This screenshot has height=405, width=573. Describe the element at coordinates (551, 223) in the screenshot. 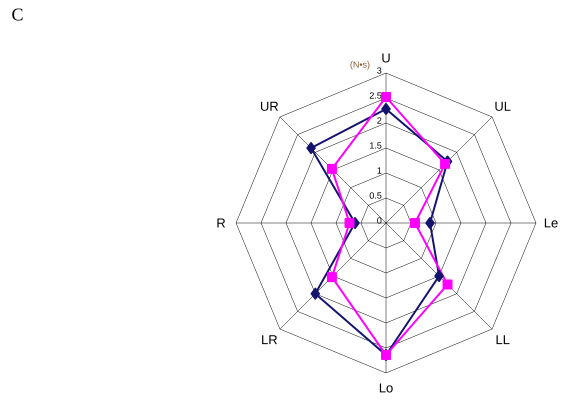

I see `spoke-label: Le` at that location.